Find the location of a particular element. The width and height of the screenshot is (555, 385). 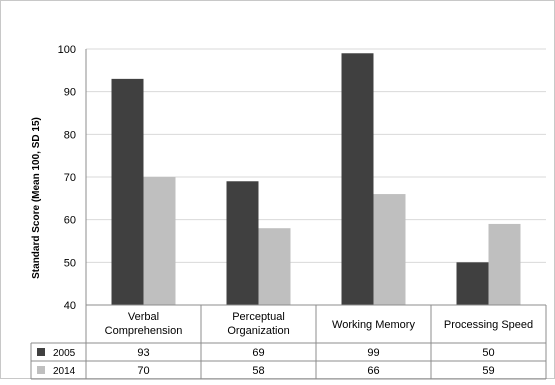

legend-label: 2005 is located at coordinates (64, 353).